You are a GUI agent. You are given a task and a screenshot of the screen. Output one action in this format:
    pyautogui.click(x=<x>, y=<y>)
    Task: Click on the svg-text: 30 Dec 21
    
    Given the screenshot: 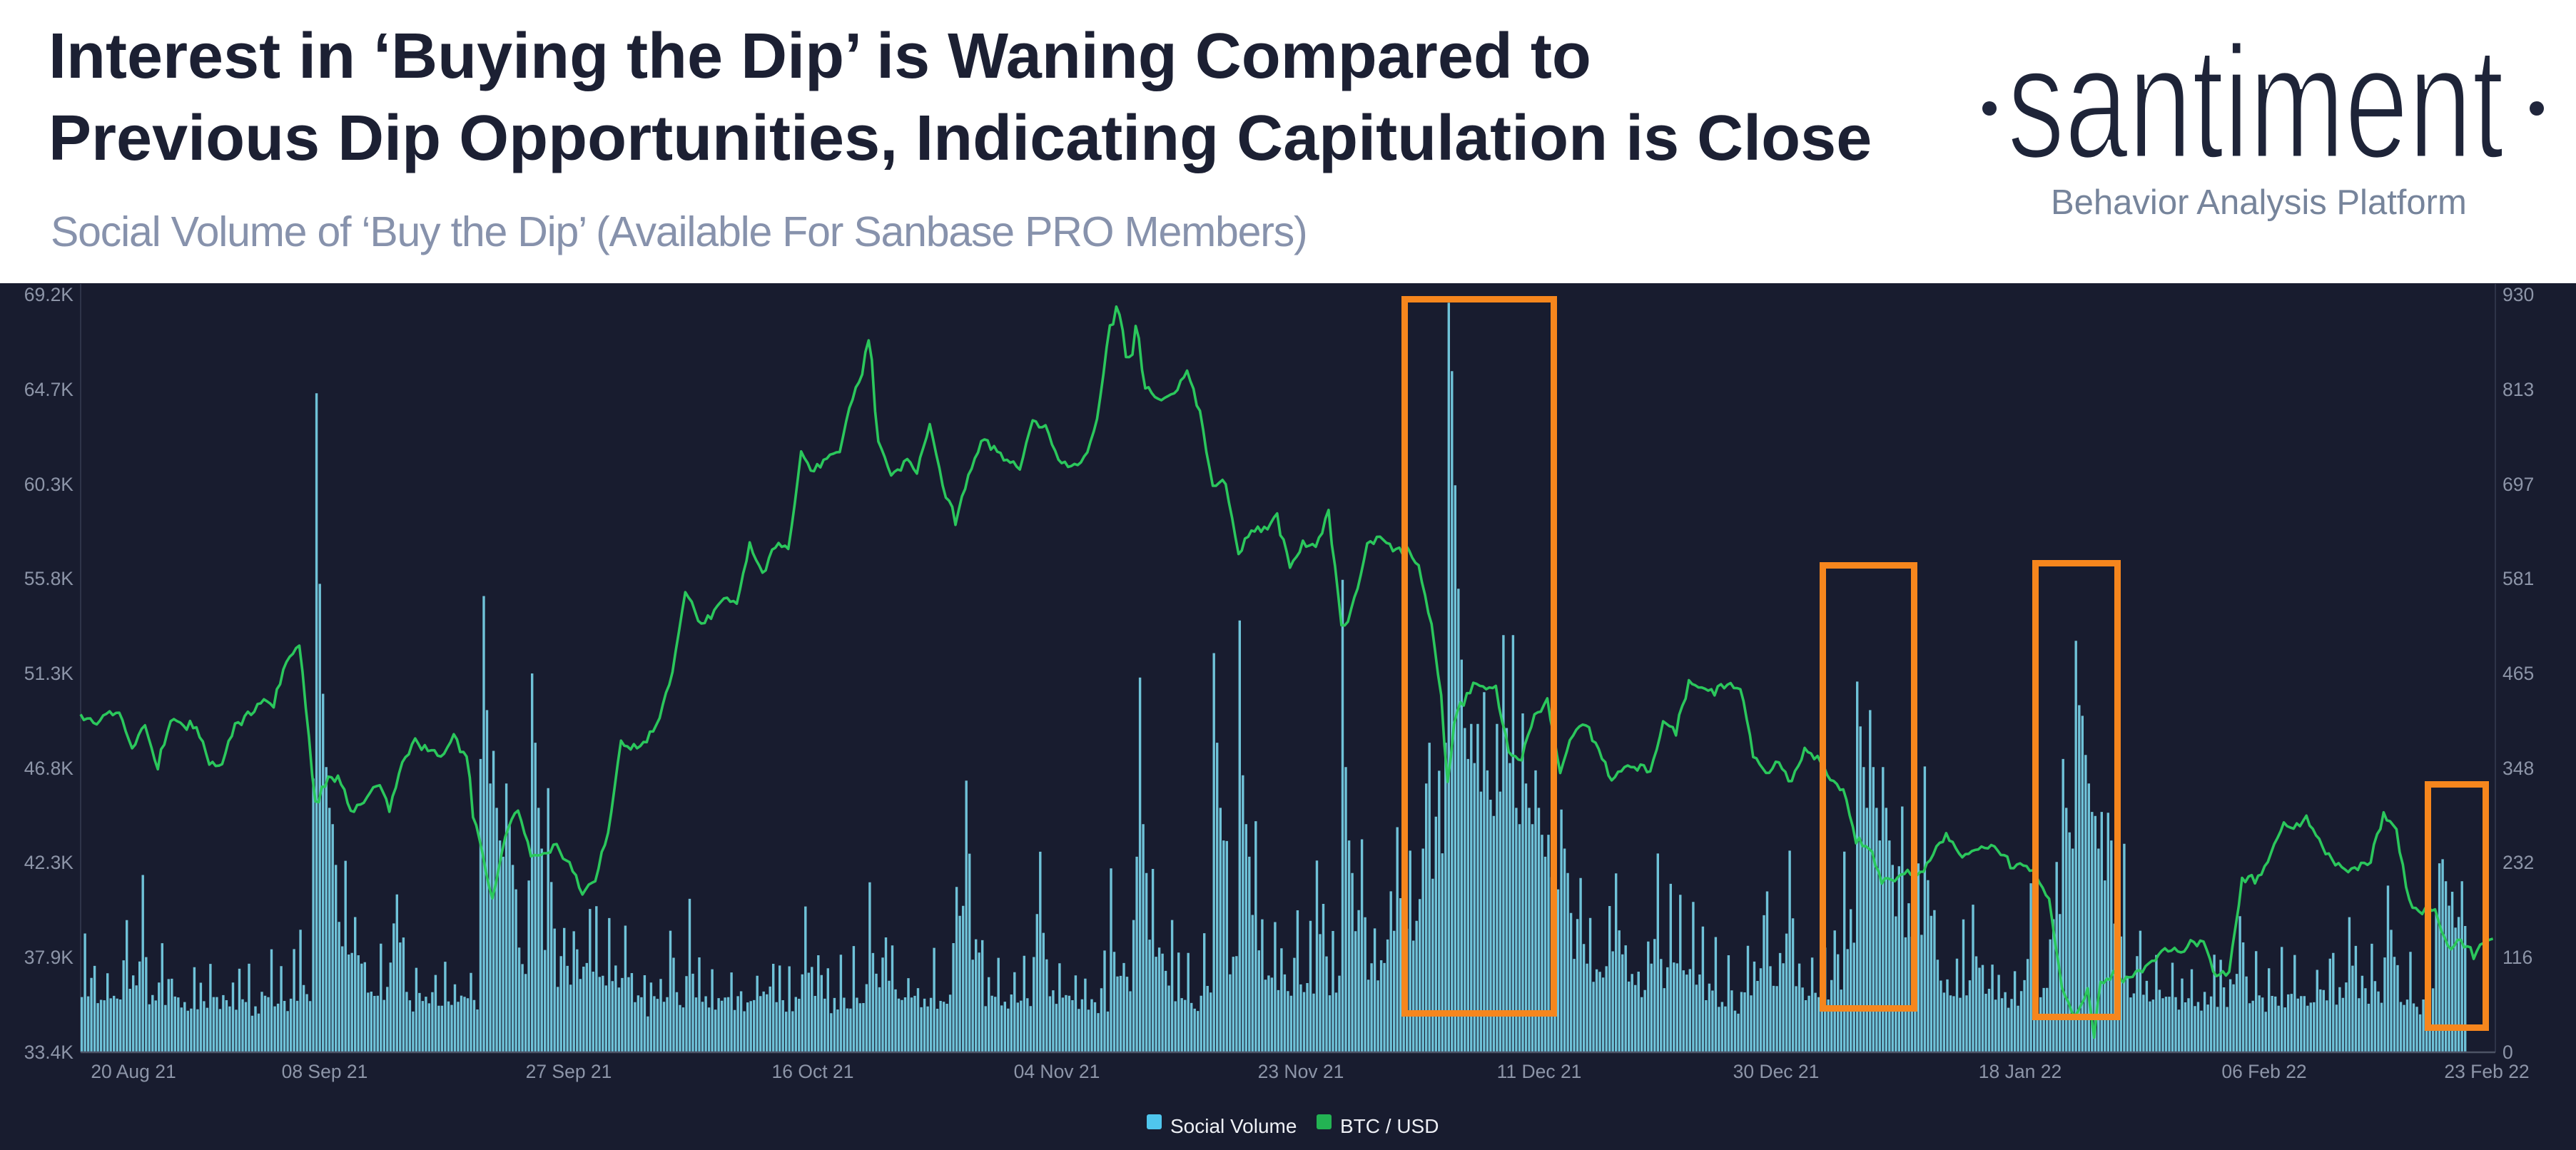 What is the action you would take?
    pyautogui.click(x=1776, y=1071)
    